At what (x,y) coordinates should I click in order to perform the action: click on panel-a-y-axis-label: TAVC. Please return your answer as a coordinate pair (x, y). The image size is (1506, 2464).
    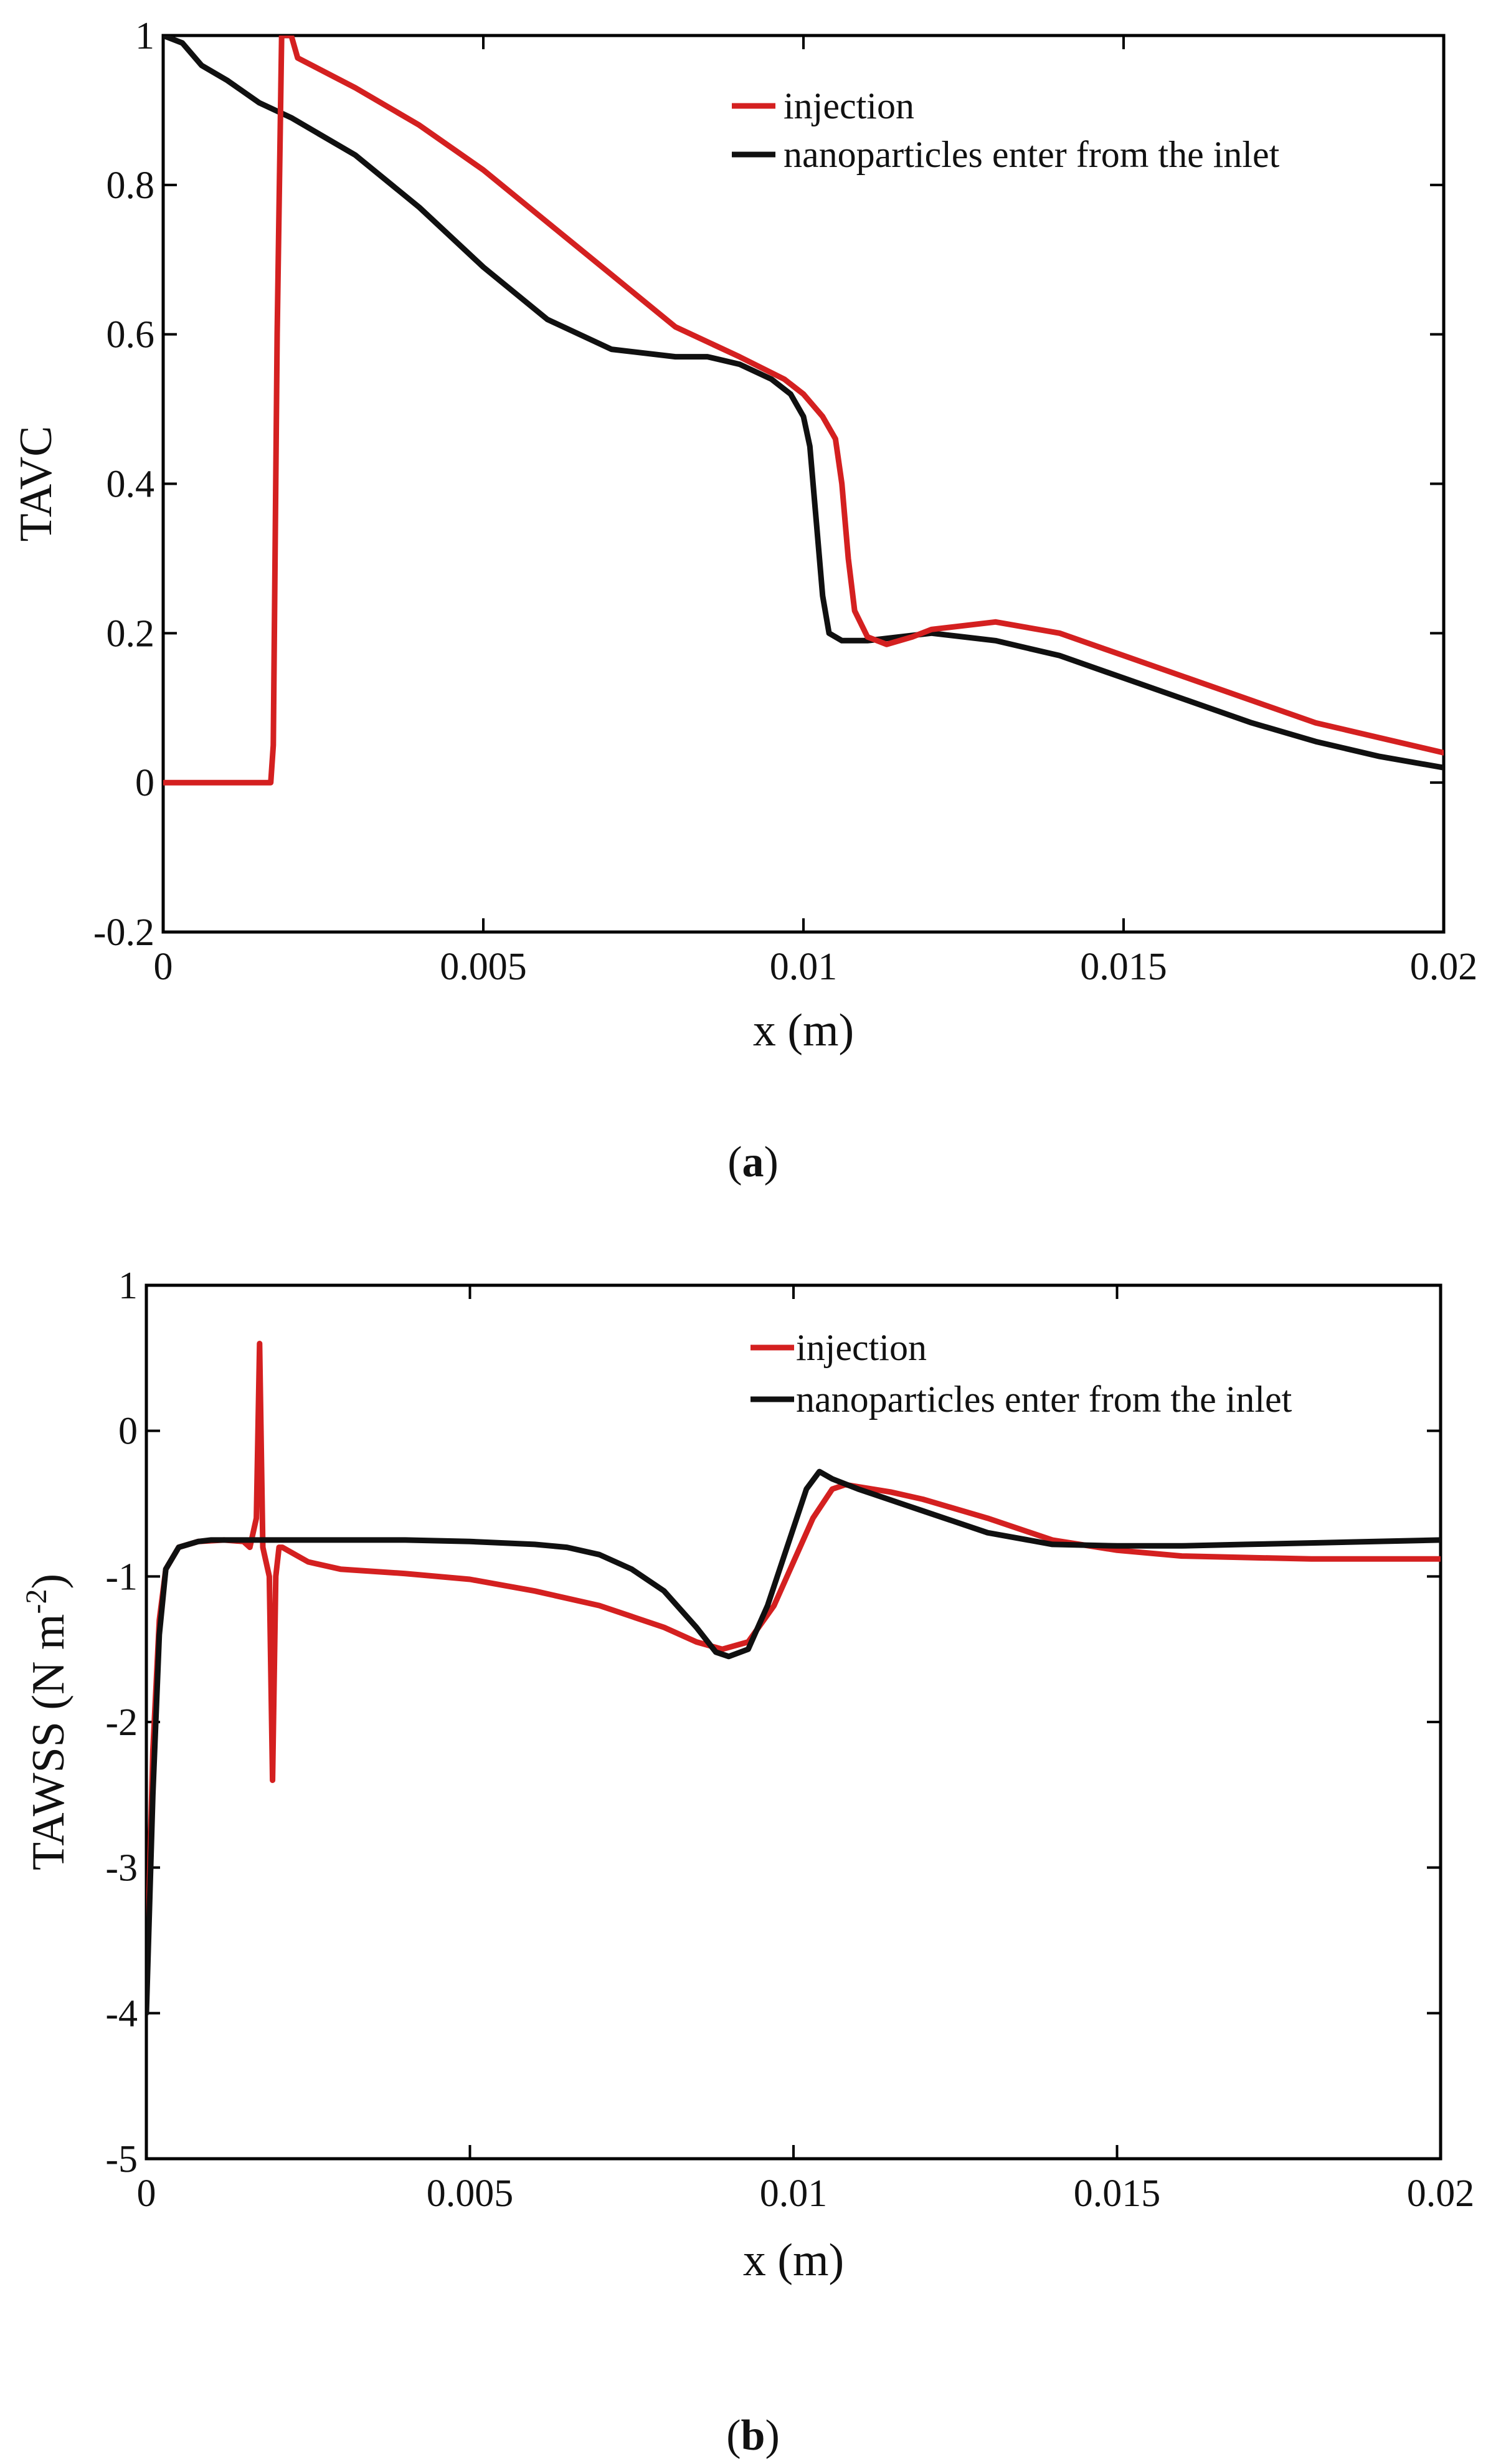
    Looking at the image, I should click on (36, 484).